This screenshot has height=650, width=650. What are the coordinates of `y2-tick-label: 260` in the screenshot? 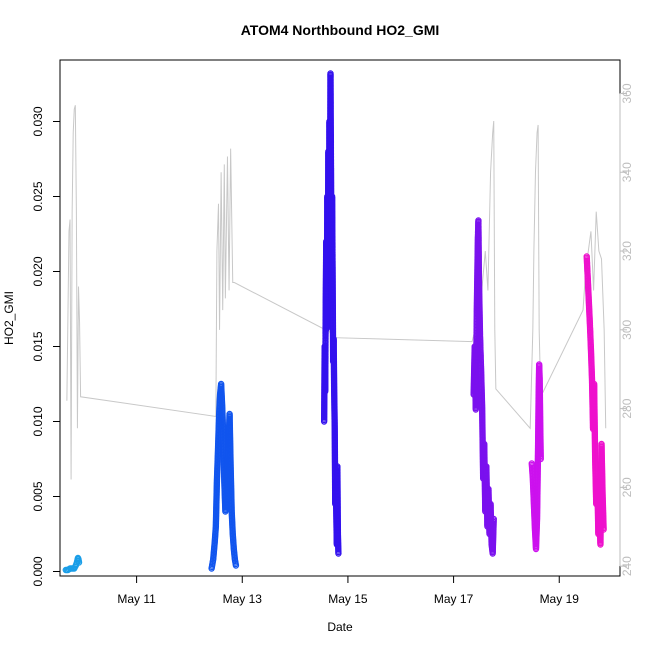 It's located at (627, 487).